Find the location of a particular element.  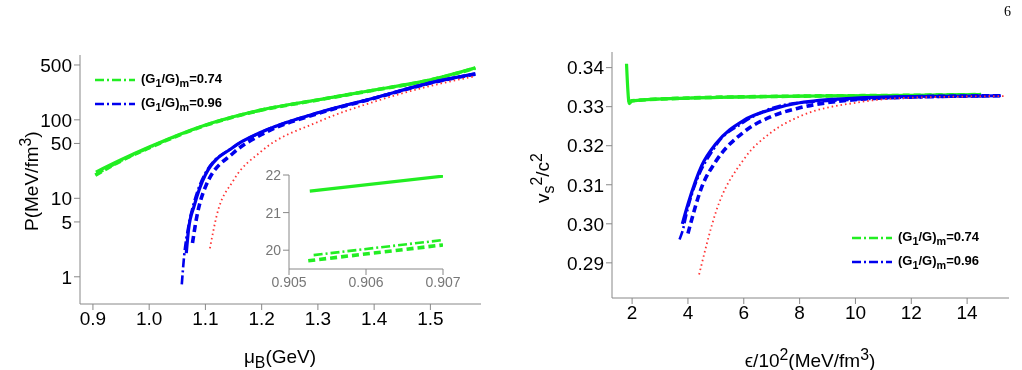

y-tick-label: 10 is located at coordinates (61, 199).